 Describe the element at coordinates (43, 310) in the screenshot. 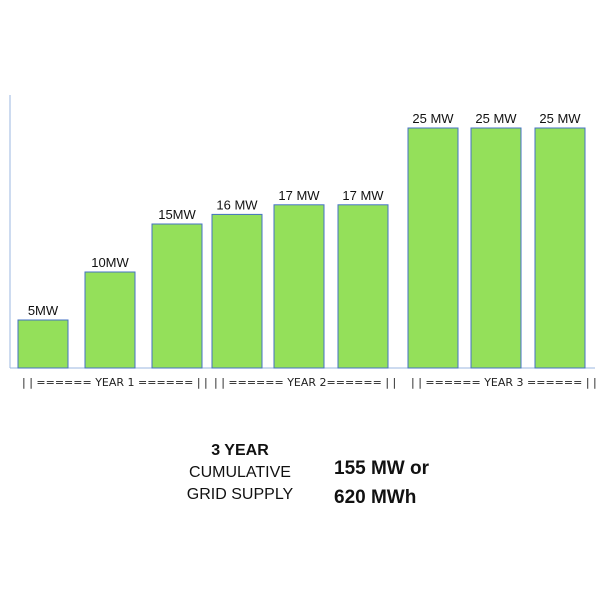

I see `bar-label-1: 5MW` at that location.